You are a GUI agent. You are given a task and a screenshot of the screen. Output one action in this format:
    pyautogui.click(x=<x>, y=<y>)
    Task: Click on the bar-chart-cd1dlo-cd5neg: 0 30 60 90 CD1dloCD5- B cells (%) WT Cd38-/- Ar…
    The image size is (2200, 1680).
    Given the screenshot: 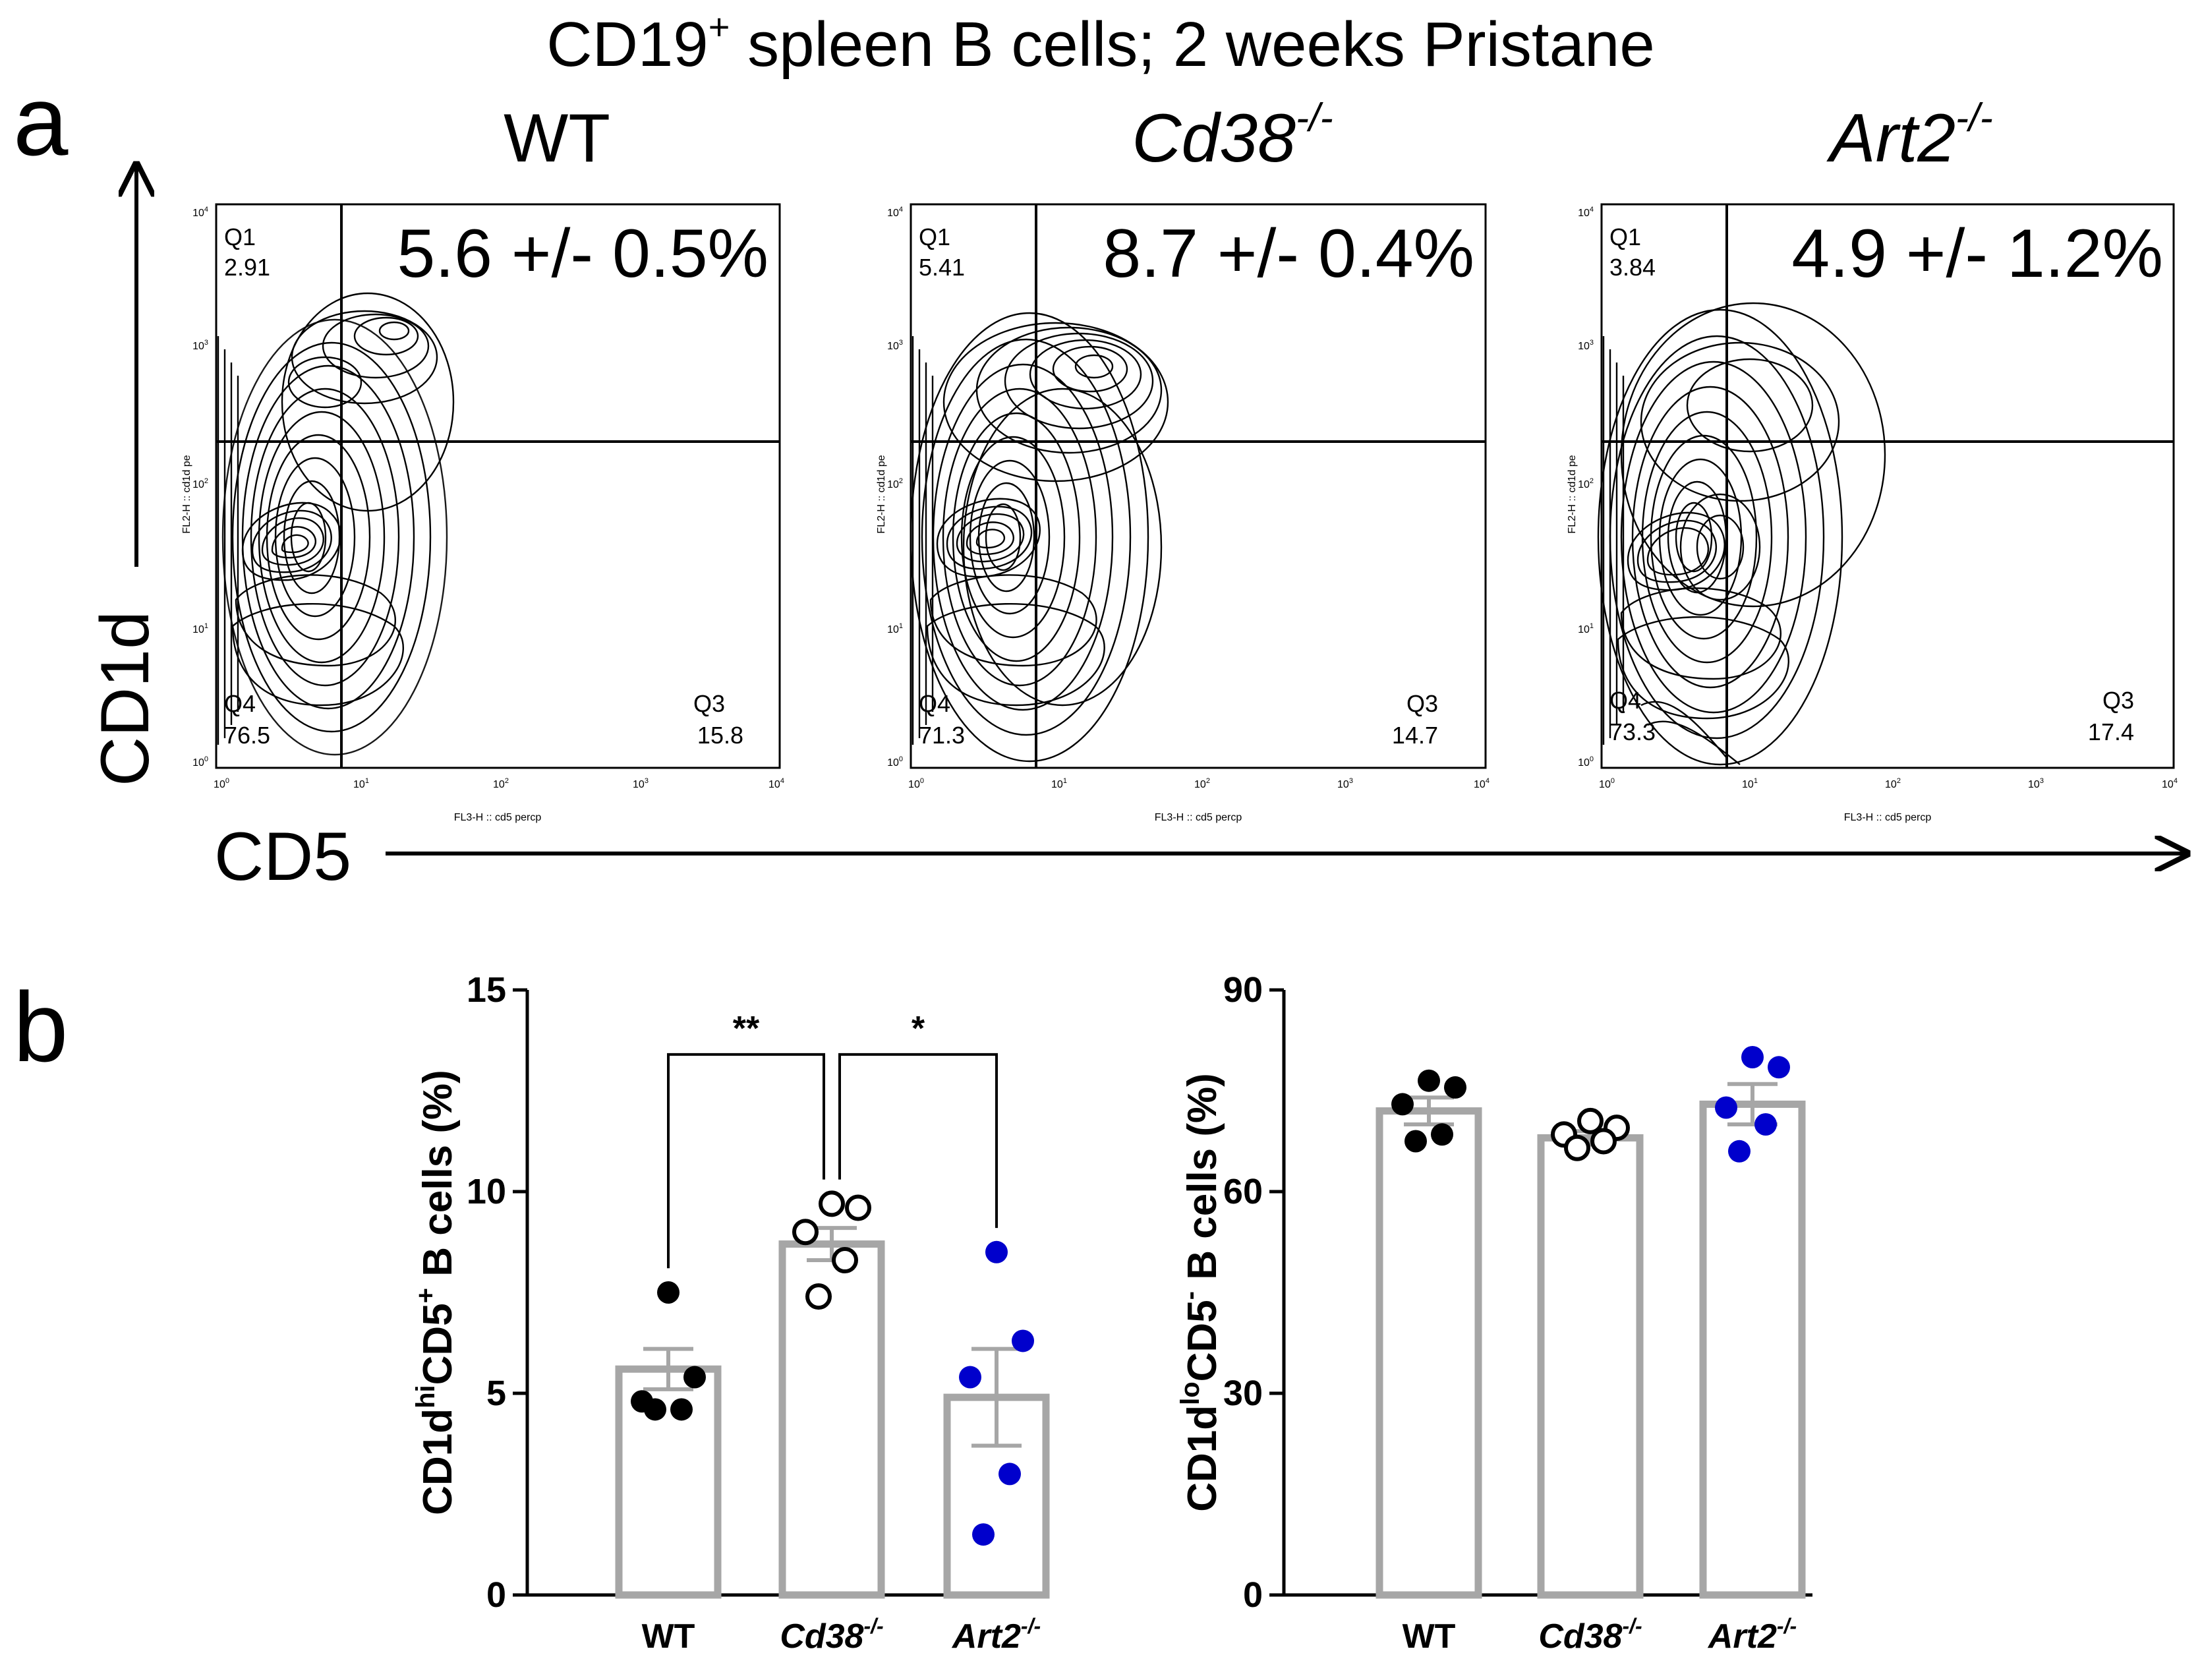 What is the action you would take?
    pyautogui.click(x=1494, y=1313)
    